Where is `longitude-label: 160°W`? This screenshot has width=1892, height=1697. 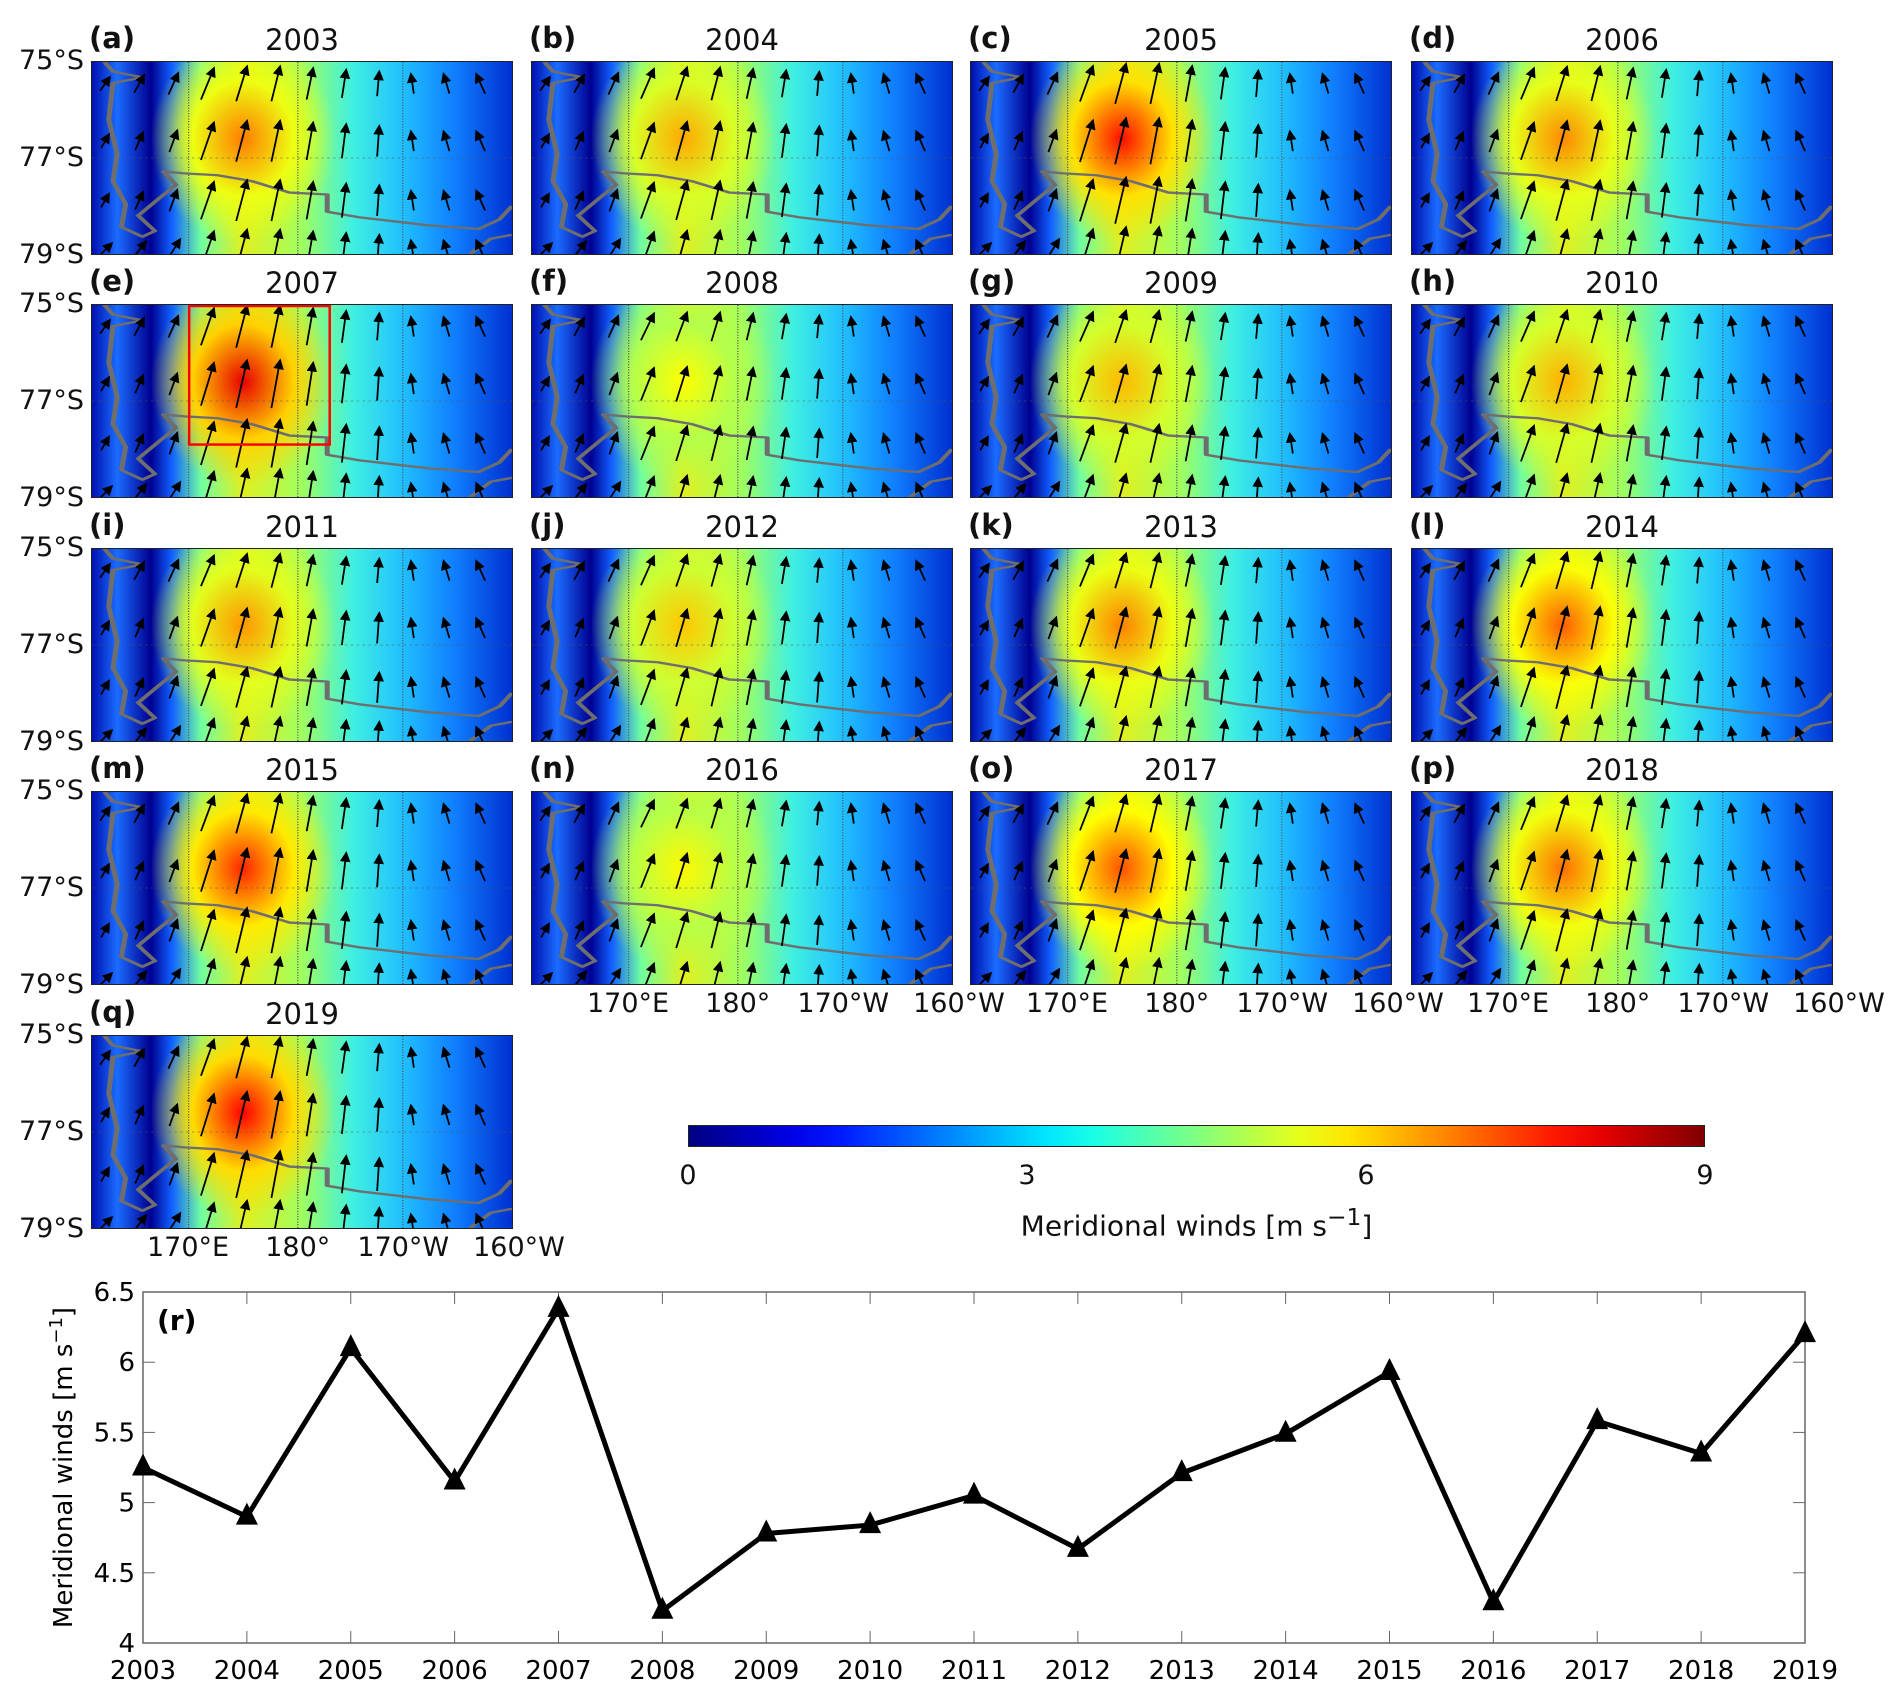 longitude-label: 160°W is located at coordinates (519, 1247).